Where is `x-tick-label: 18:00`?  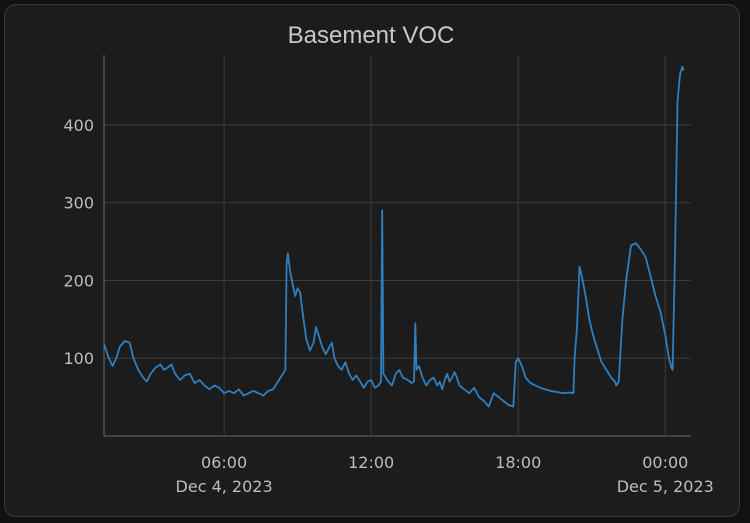
x-tick-label: 18:00 is located at coordinates (518, 462).